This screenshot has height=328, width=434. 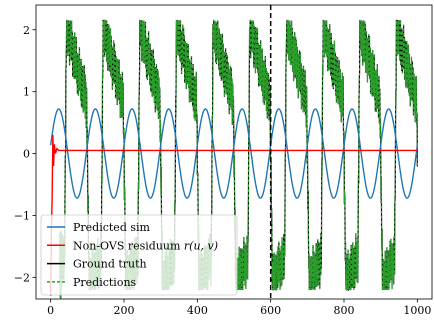 I want to click on x-tick-label: 600, so click(x=270, y=310).